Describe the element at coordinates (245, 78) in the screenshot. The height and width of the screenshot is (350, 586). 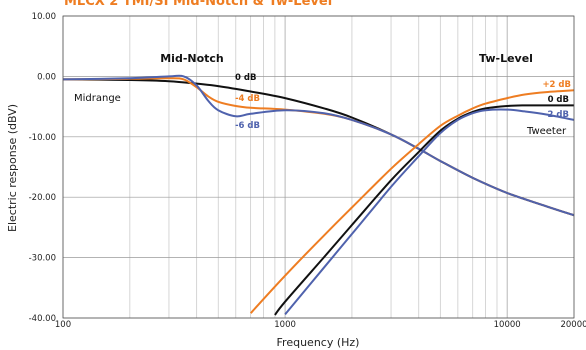
I see `mid-0db-label: 0 dB` at that location.